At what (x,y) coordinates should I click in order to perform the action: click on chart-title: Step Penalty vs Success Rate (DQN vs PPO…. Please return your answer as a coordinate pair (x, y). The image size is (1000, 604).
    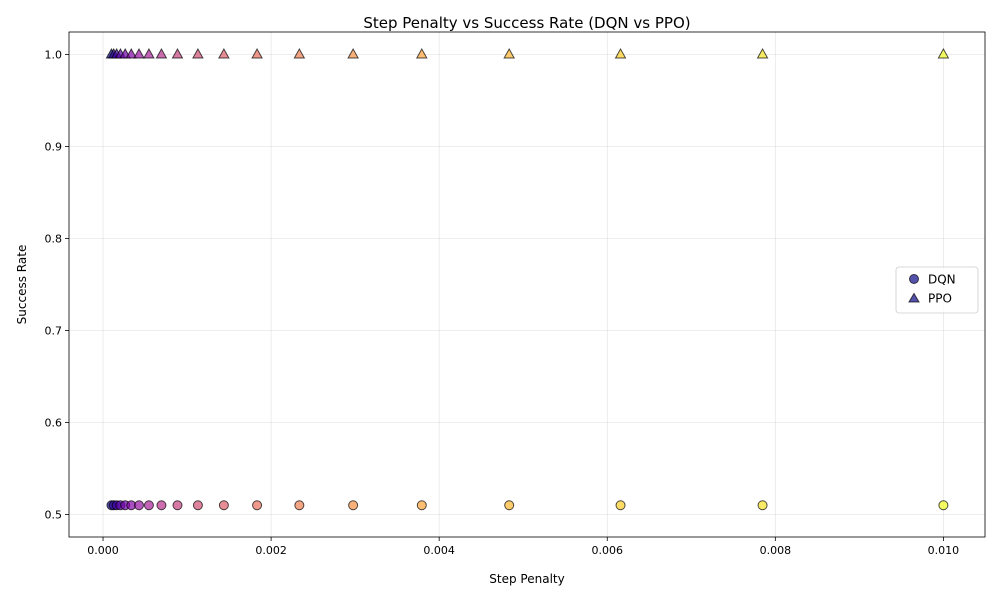
    Looking at the image, I should click on (526, 23).